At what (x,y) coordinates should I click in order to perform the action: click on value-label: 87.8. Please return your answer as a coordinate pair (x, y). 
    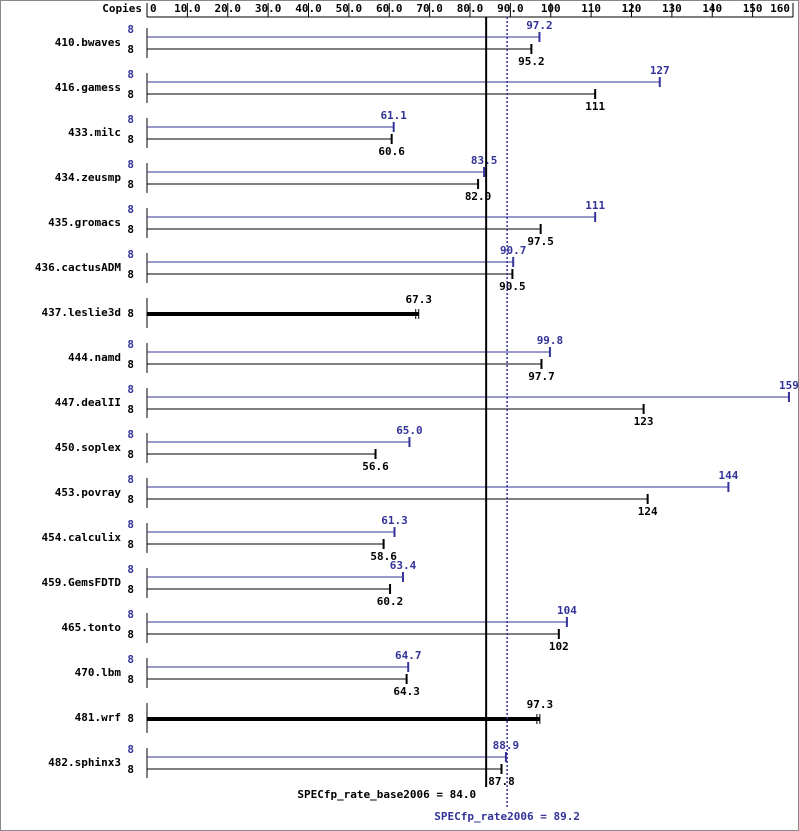
    Looking at the image, I should click on (501, 781).